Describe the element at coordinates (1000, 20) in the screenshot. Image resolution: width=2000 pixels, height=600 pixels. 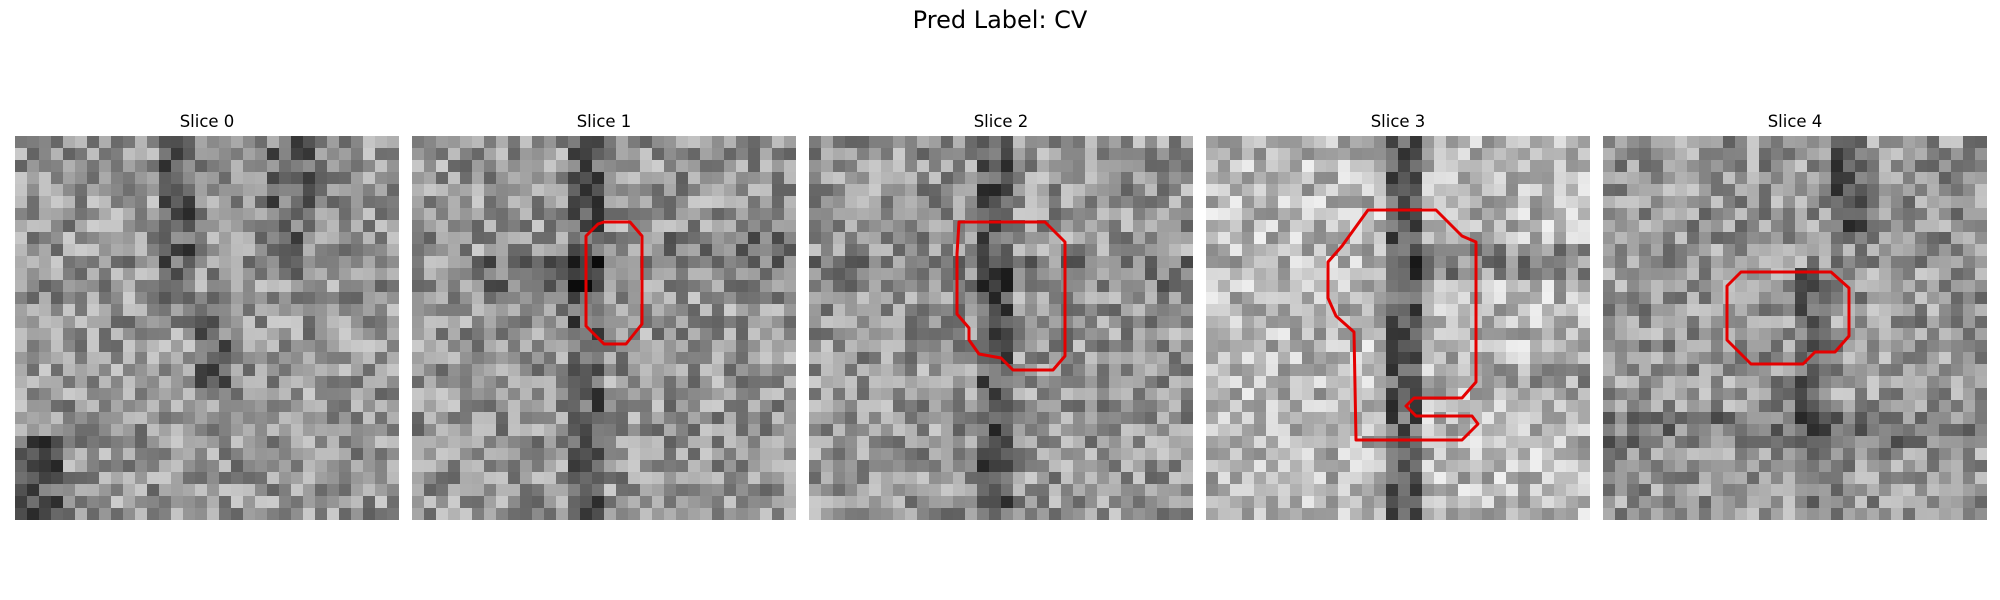
I see `figure-title: Pred Label: CV` at that location.